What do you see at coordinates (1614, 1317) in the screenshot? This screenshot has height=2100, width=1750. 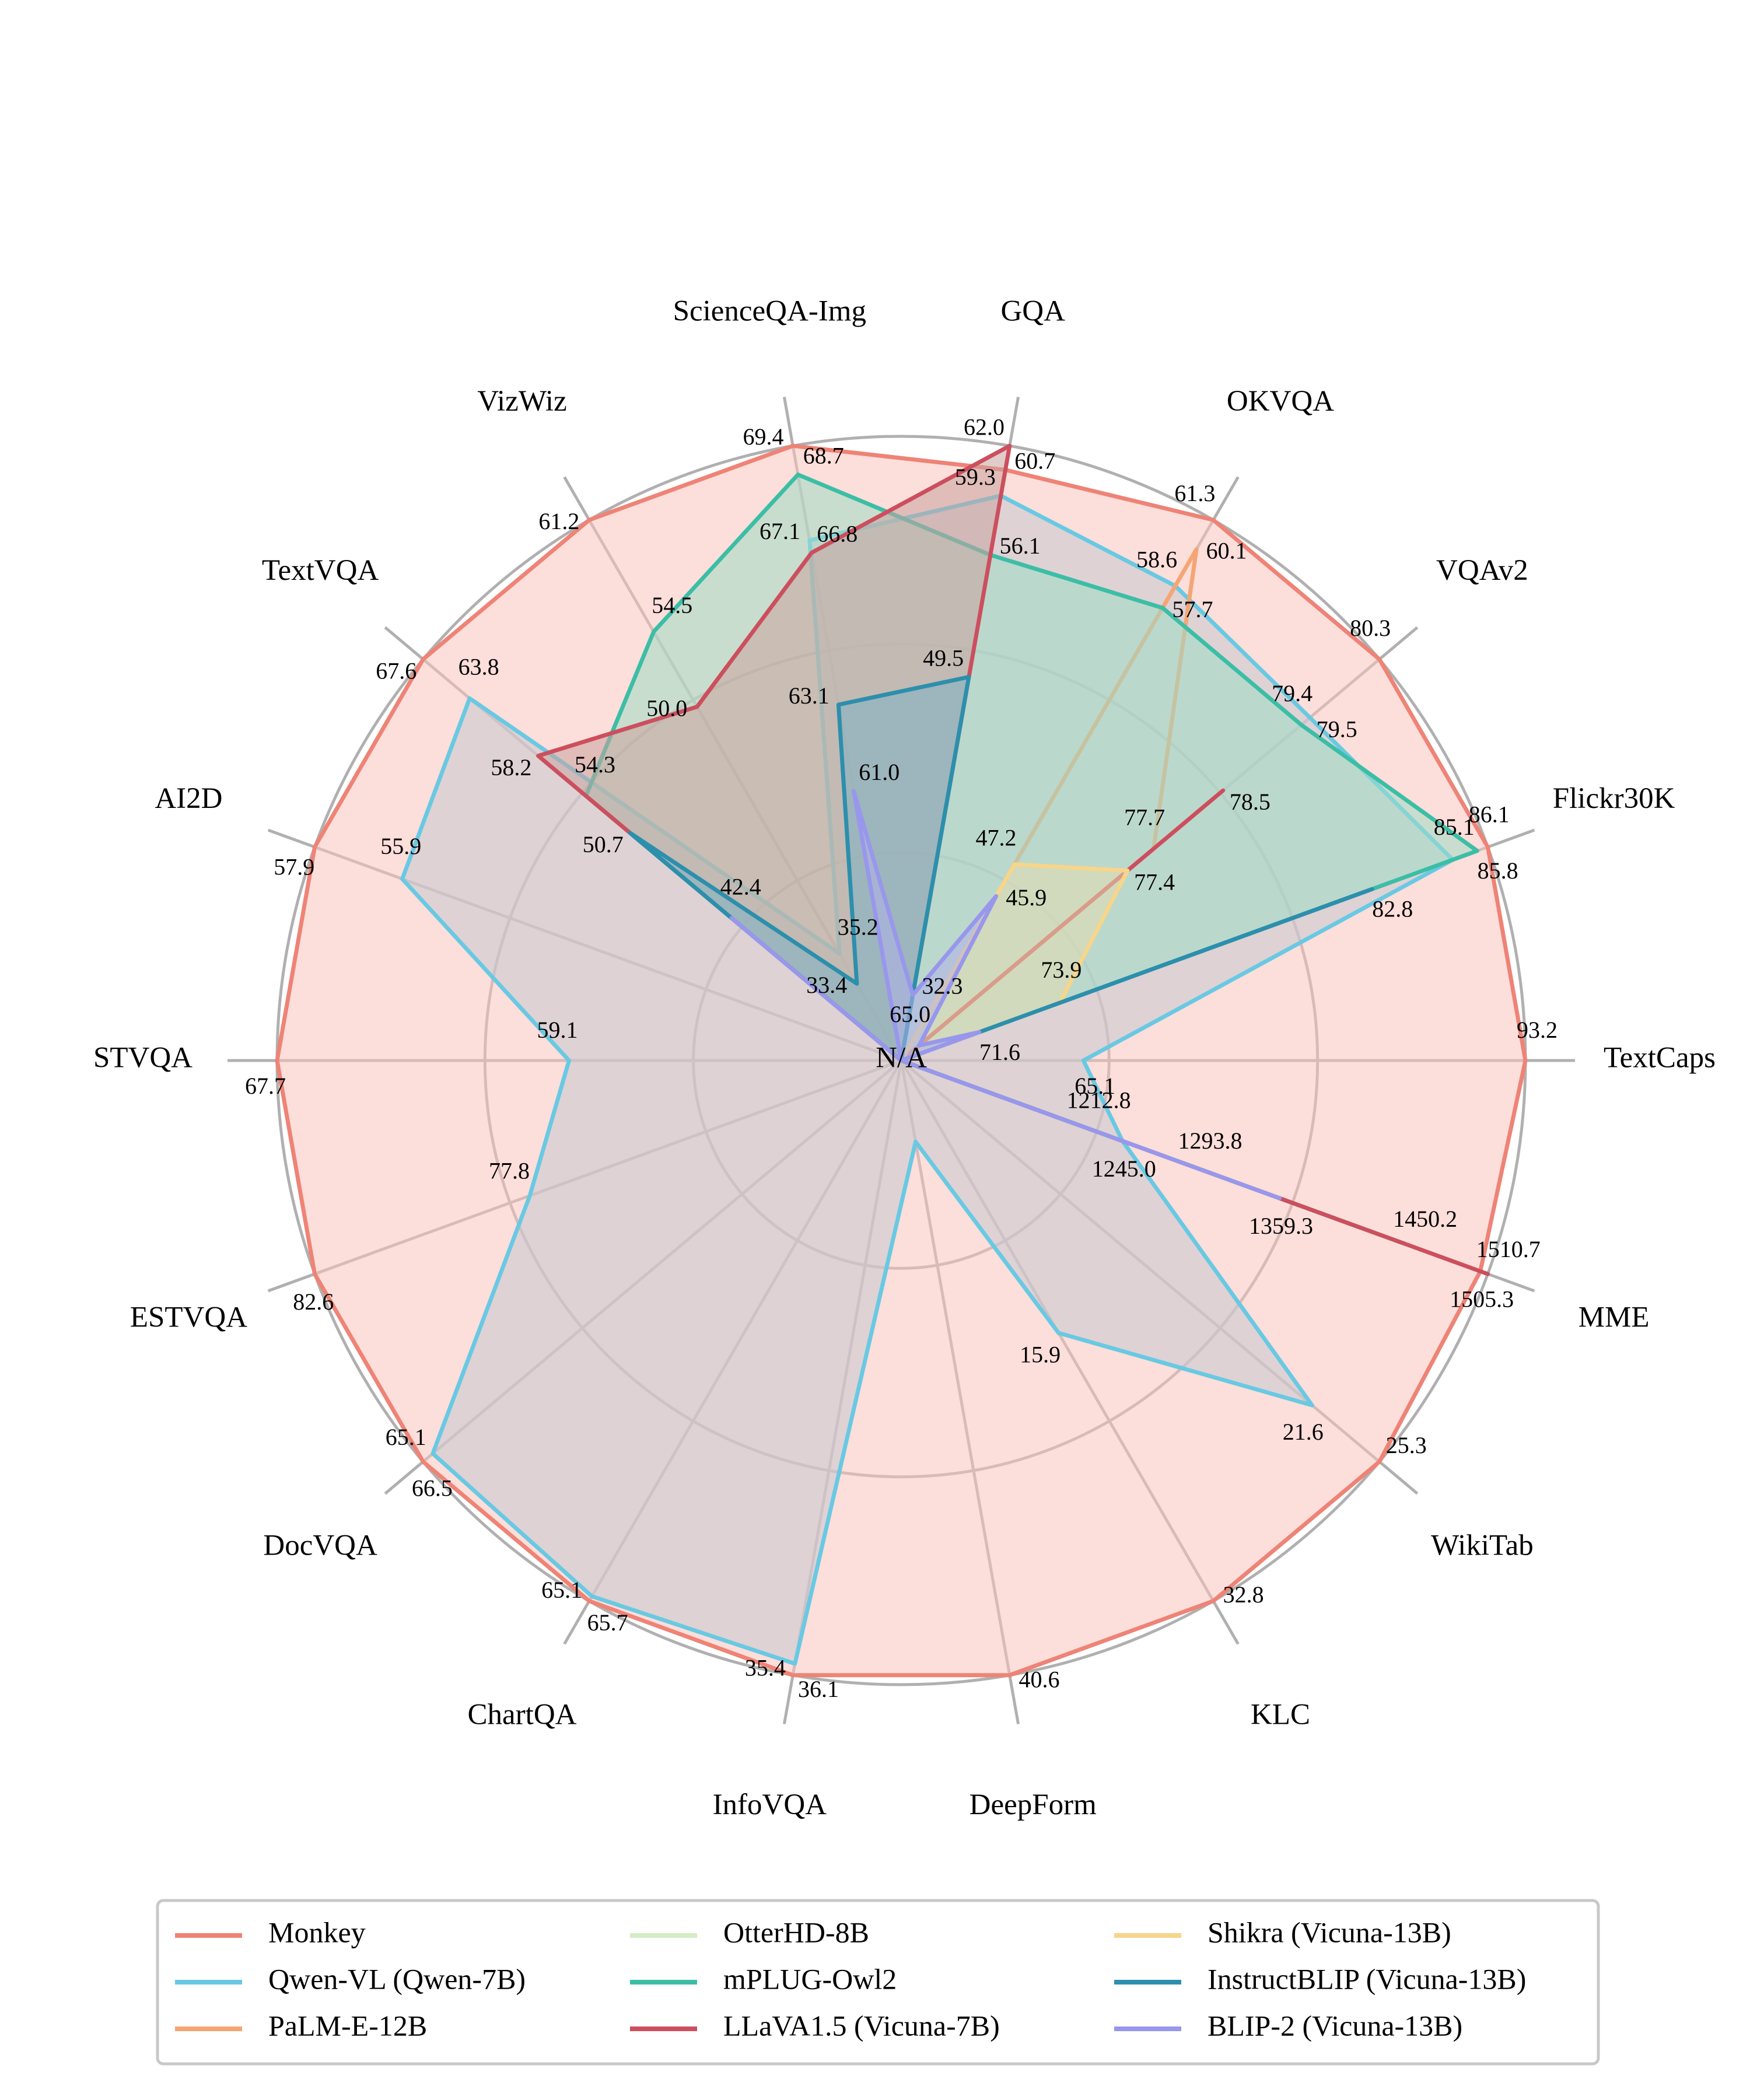 I see `axis-label-mme: MME` at bounding box center [1614, 1317].